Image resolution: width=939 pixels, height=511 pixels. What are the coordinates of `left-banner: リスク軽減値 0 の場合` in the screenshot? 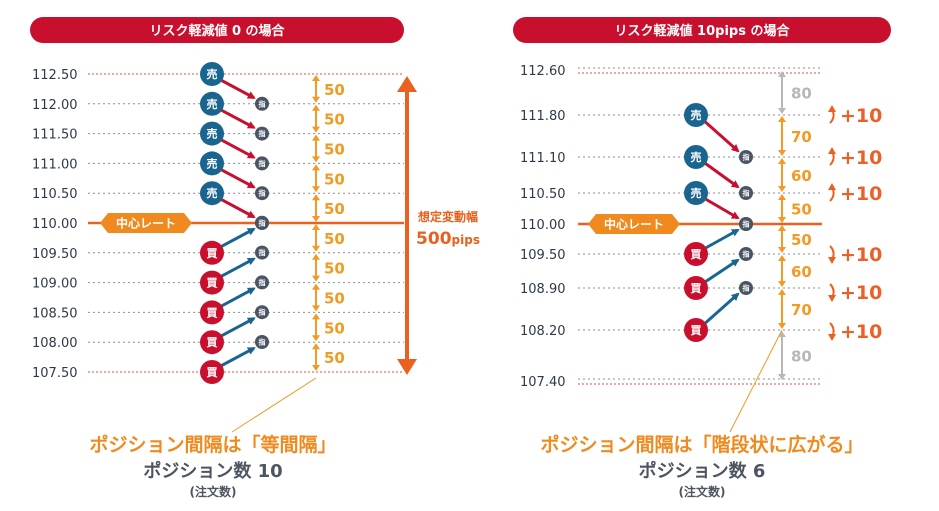 It's located at (217, 30).